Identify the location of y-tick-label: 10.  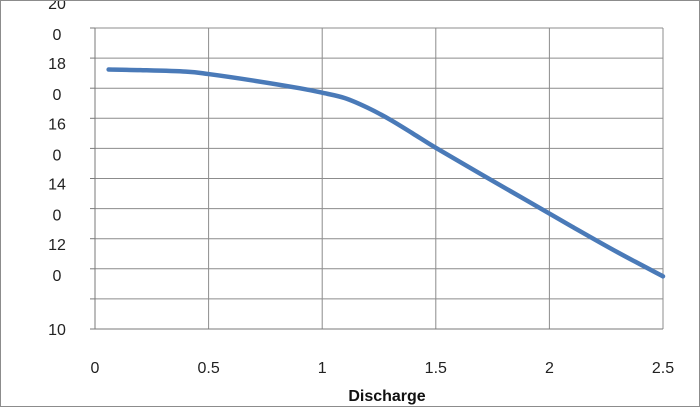
(57, 330).